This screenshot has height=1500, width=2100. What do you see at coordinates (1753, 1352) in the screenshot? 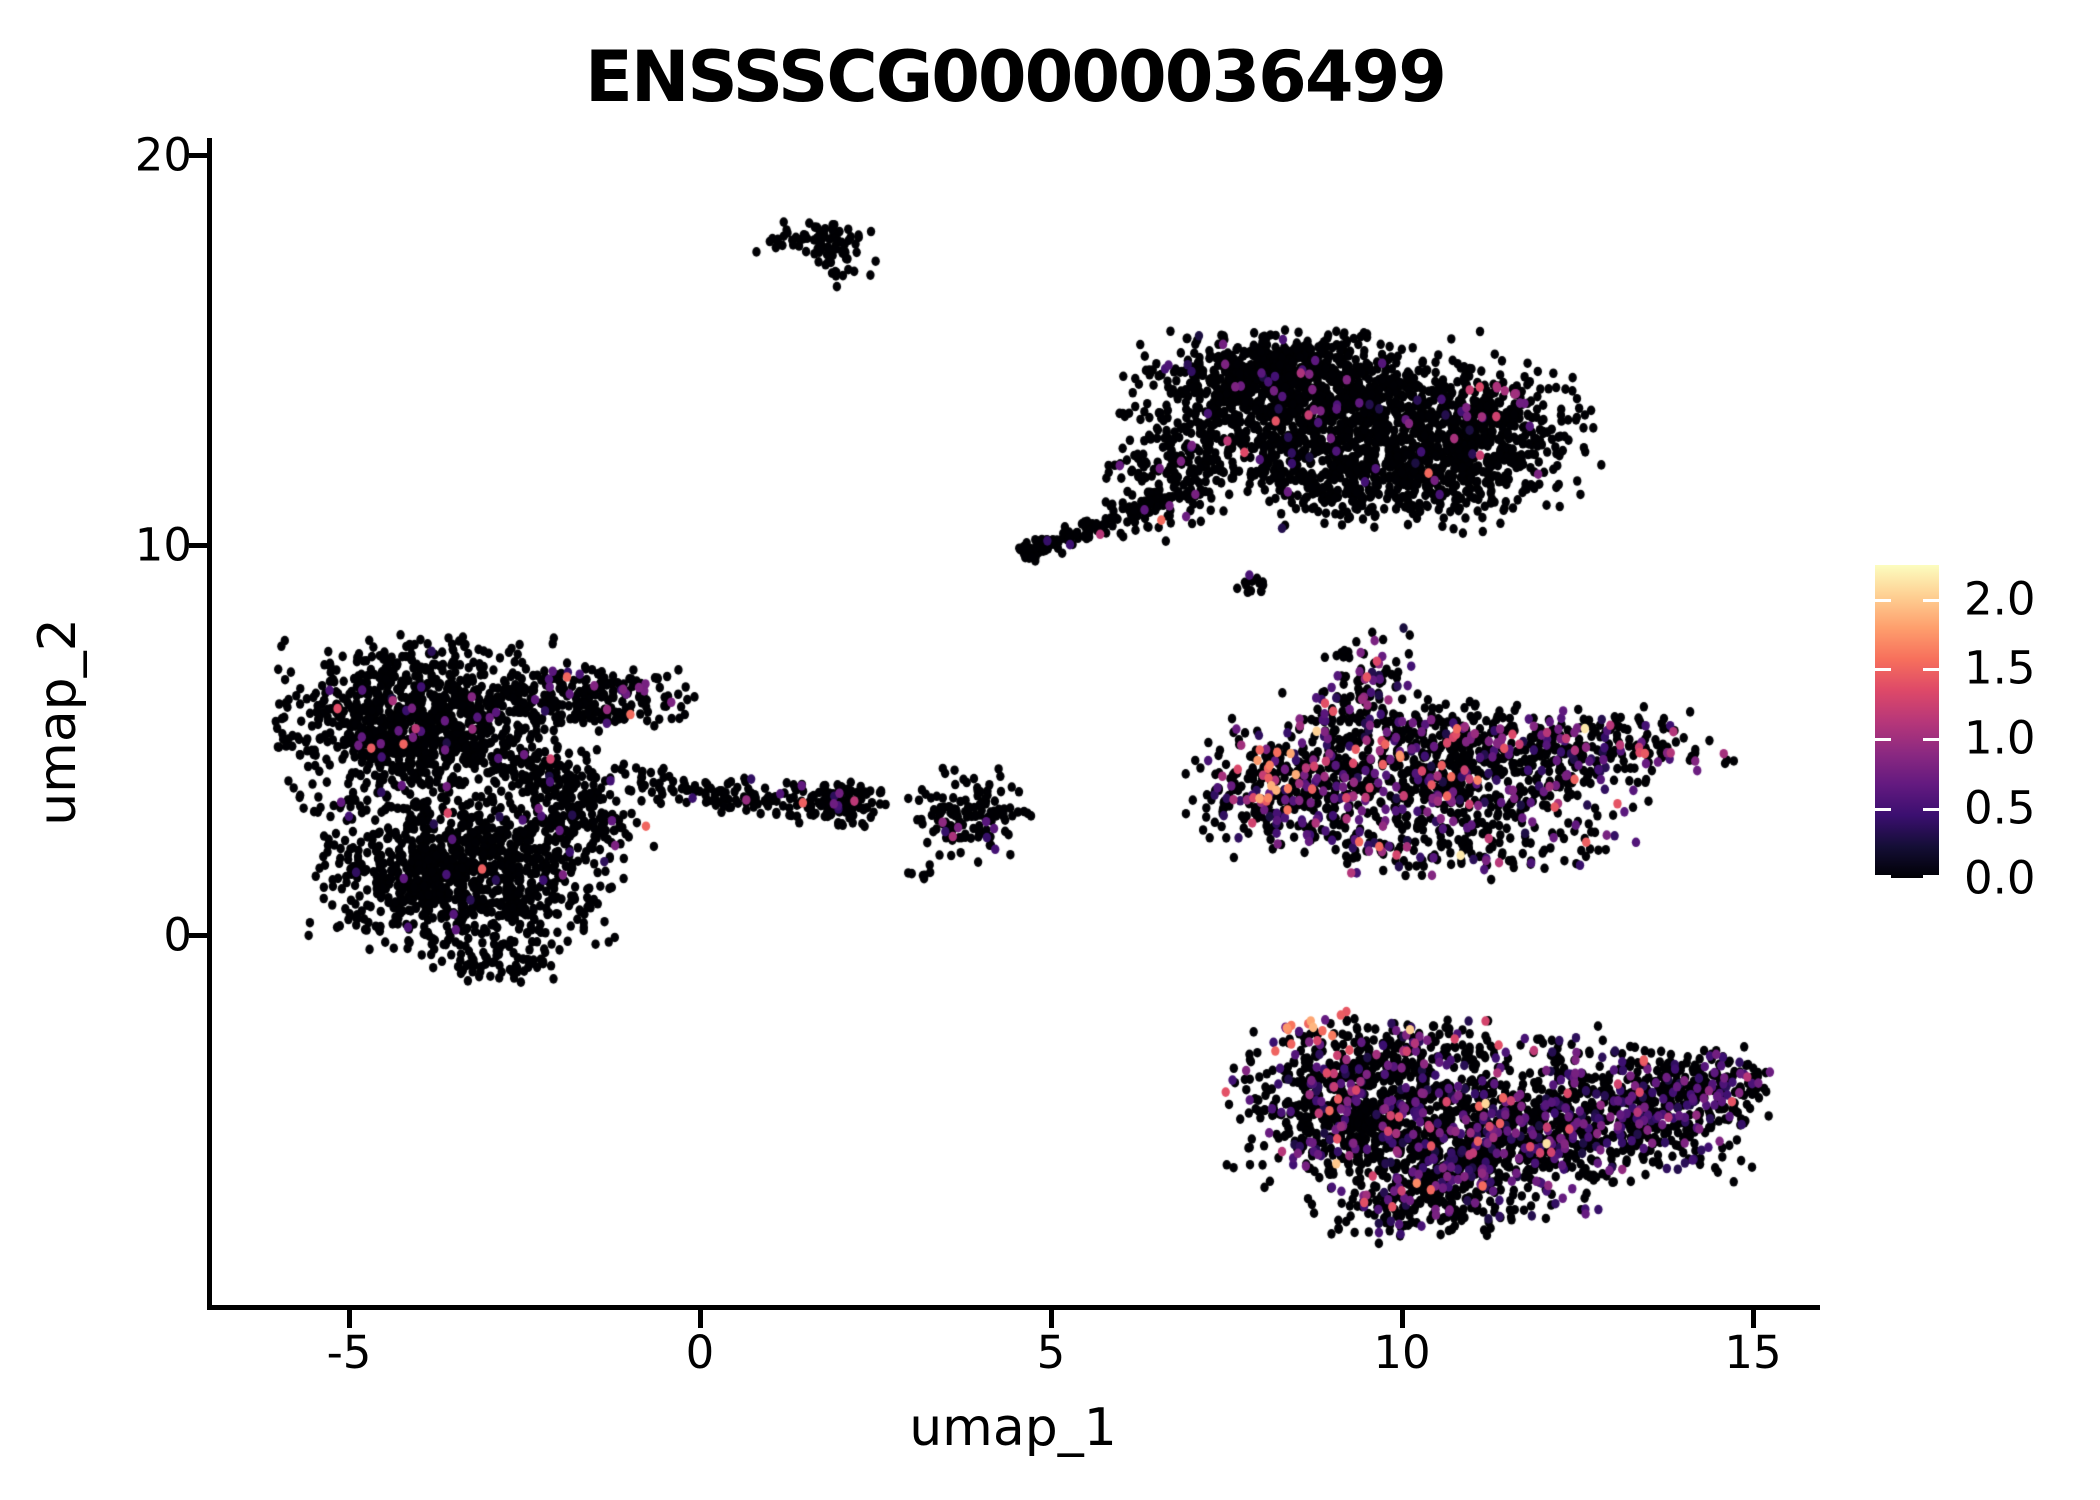
I see `x-axis-tick-label: 15` at bounding box center [1753, 1352].